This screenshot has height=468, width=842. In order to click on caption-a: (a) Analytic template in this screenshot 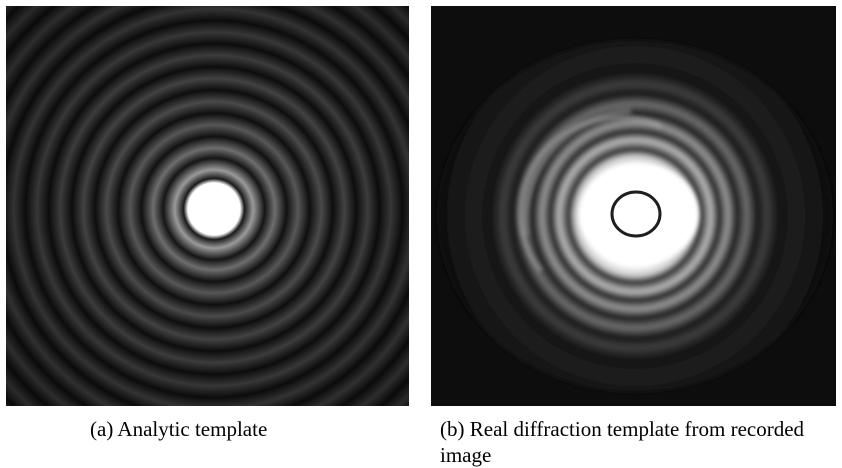, I will do `click(179, 429)`.